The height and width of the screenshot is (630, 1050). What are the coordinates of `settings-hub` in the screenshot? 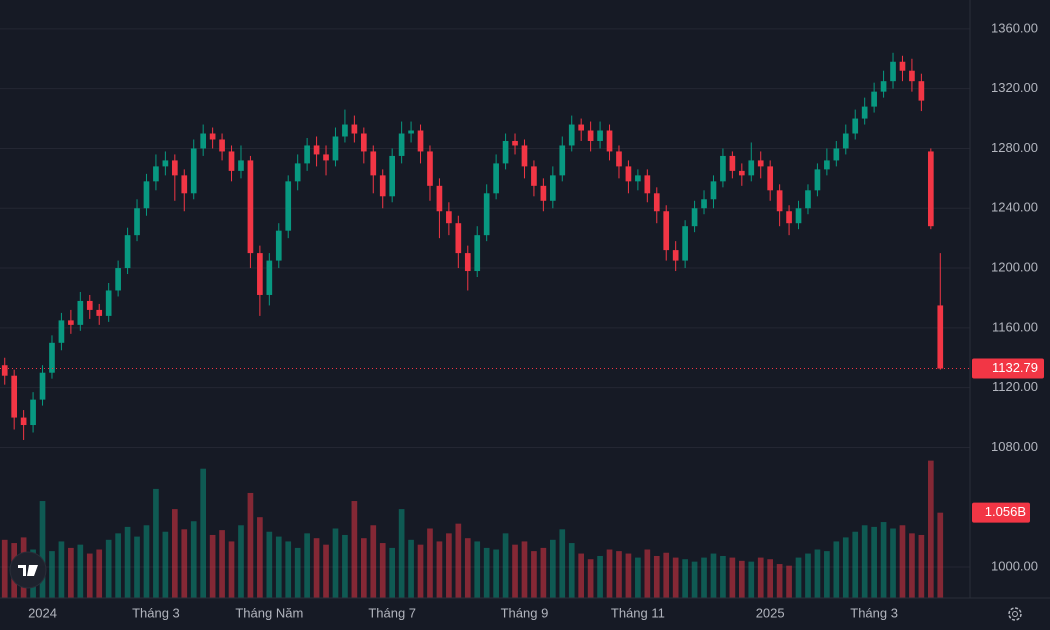 It's located at (1015, 614).